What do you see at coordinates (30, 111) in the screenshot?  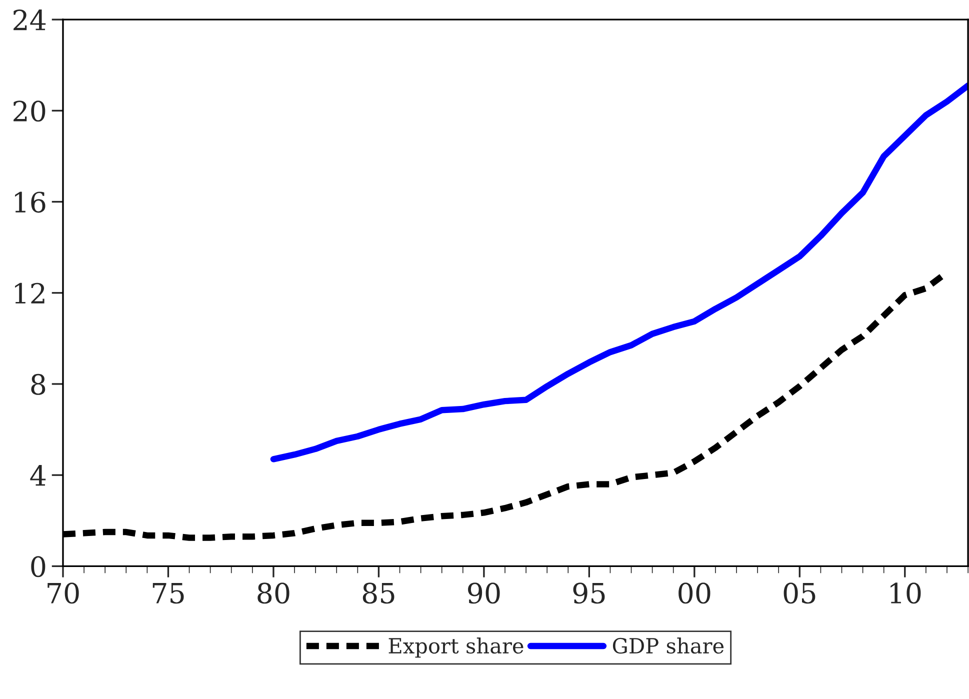 I see `y-tick-label: 20` at bounding box center [30, 111].